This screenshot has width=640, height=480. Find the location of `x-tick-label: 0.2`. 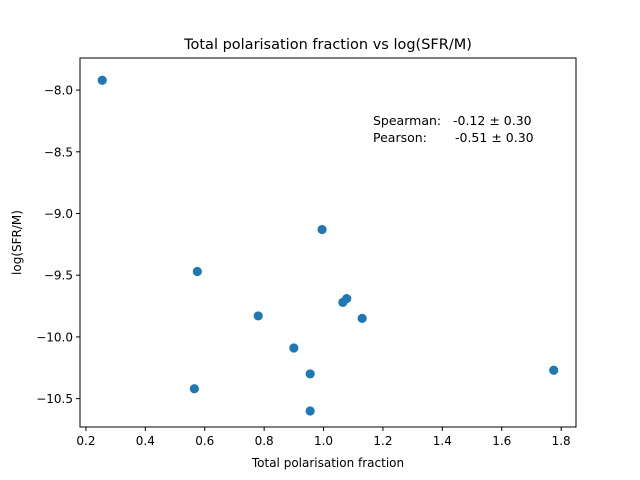

x-tick-label: 0.2 is located at coordinates (85, 441).